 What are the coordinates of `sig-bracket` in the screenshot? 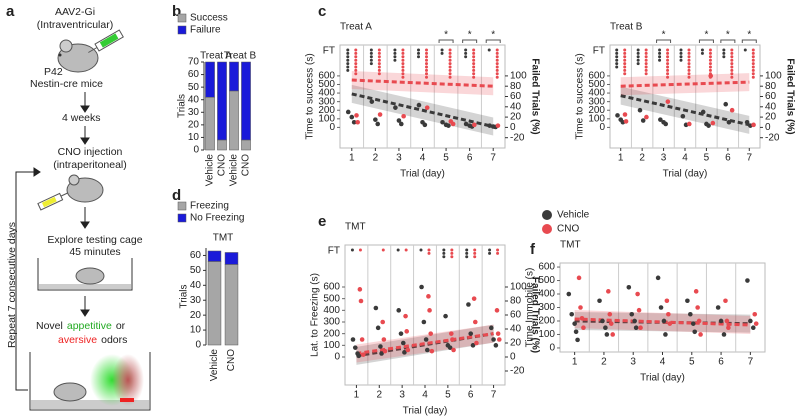 It's located at (706, 41).